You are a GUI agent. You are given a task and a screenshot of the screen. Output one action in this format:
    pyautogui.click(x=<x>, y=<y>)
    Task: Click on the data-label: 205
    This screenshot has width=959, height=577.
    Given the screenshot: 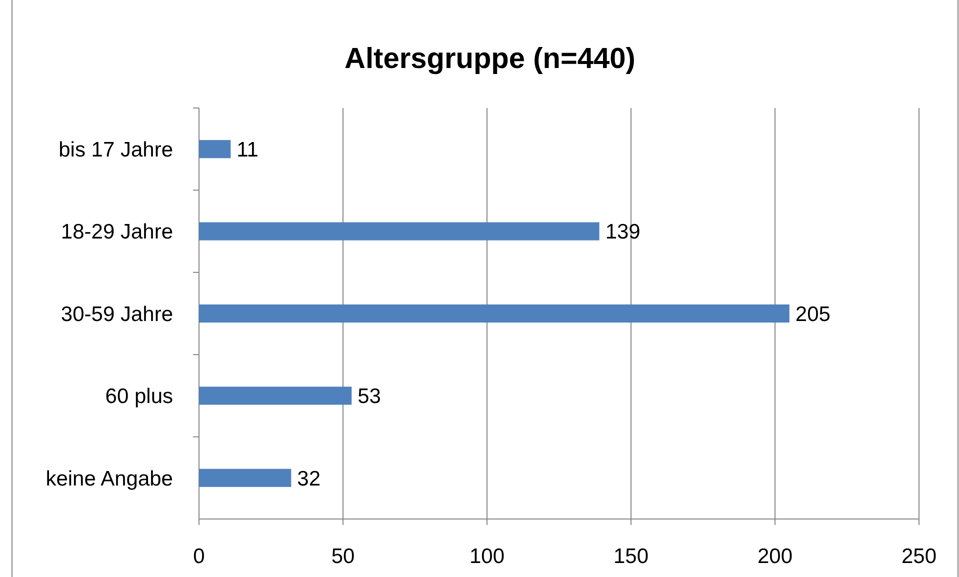 What is the action you would take?
    pyautogui.click(x=812, y=314)
    